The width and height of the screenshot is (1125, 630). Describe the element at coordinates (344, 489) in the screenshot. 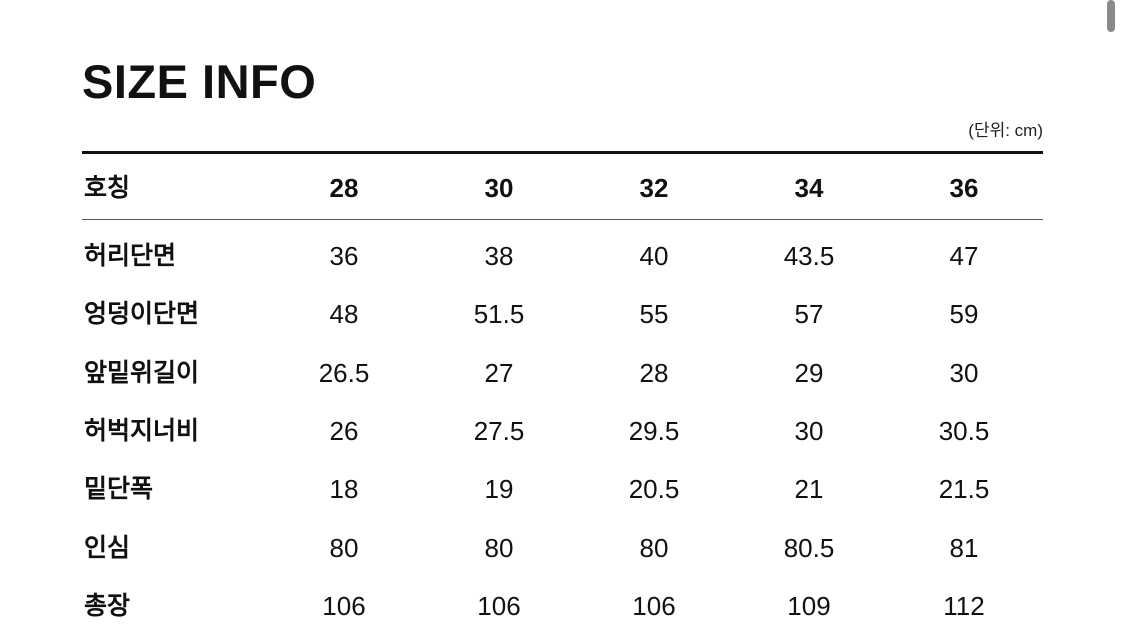

I see `table-cell: 18` at that location.